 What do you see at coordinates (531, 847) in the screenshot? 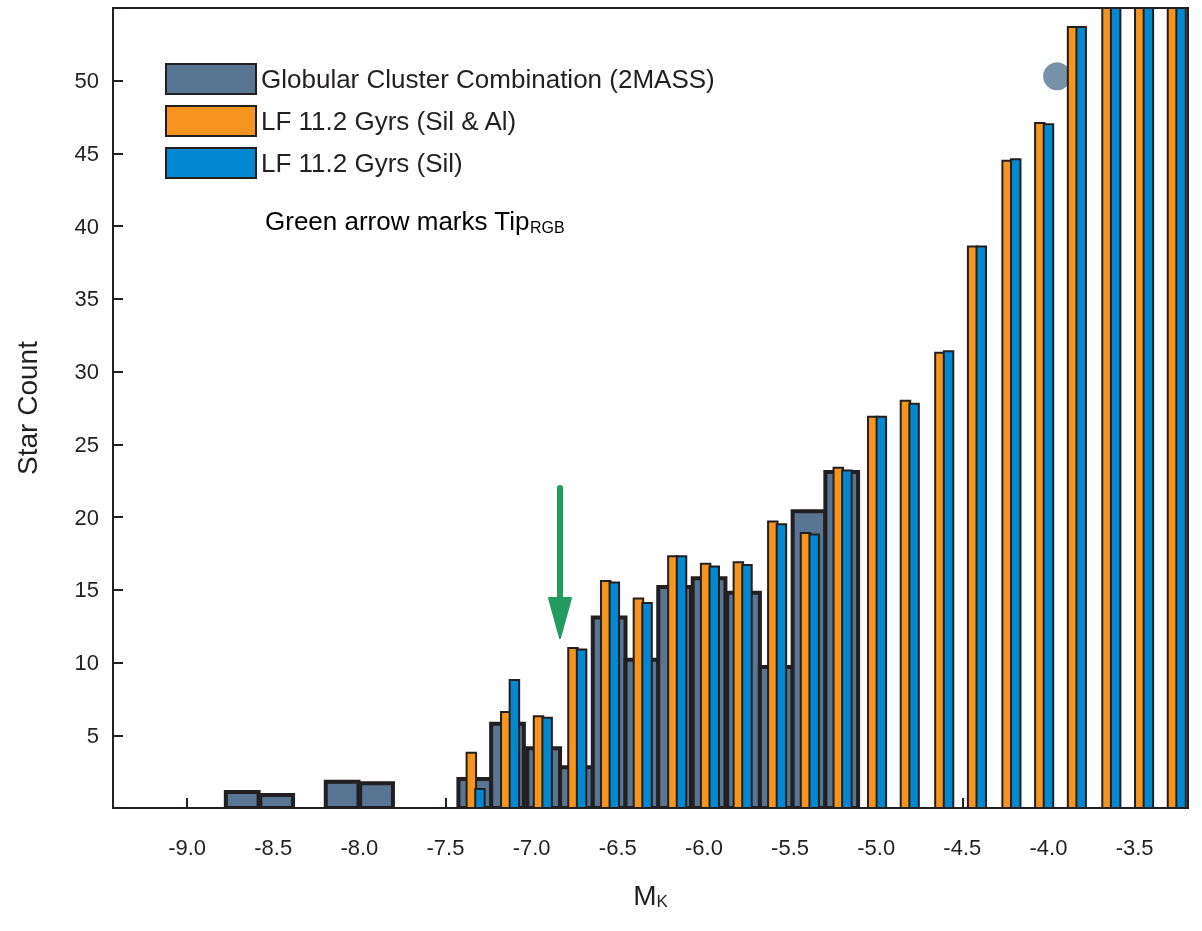
I see `x-tick-label: -7.0` at bounding box center [531, 847].